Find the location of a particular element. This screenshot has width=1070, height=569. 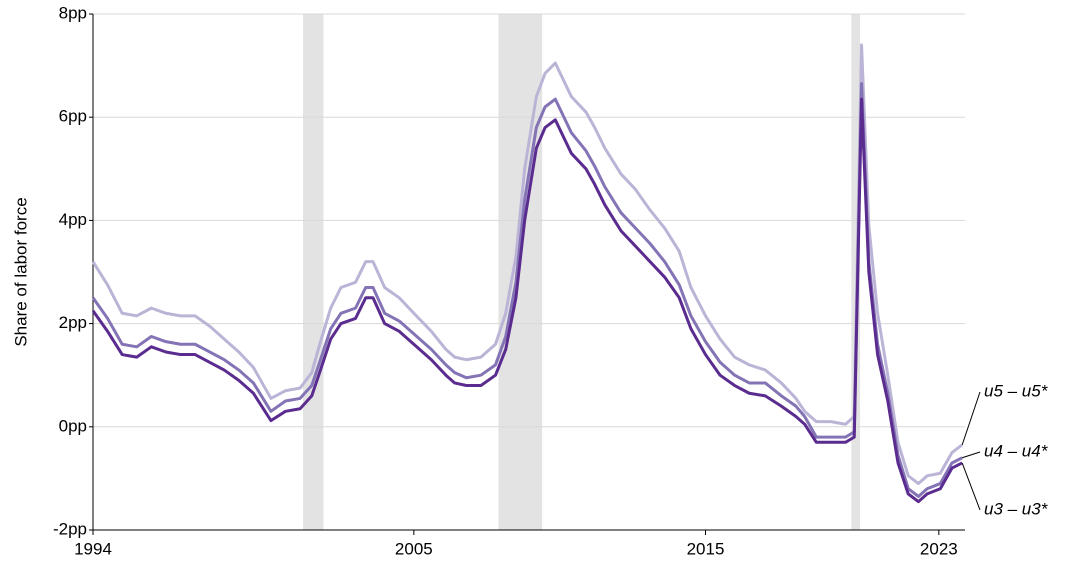

x-tick-label: 2015 is located at coordinates (706, 548).